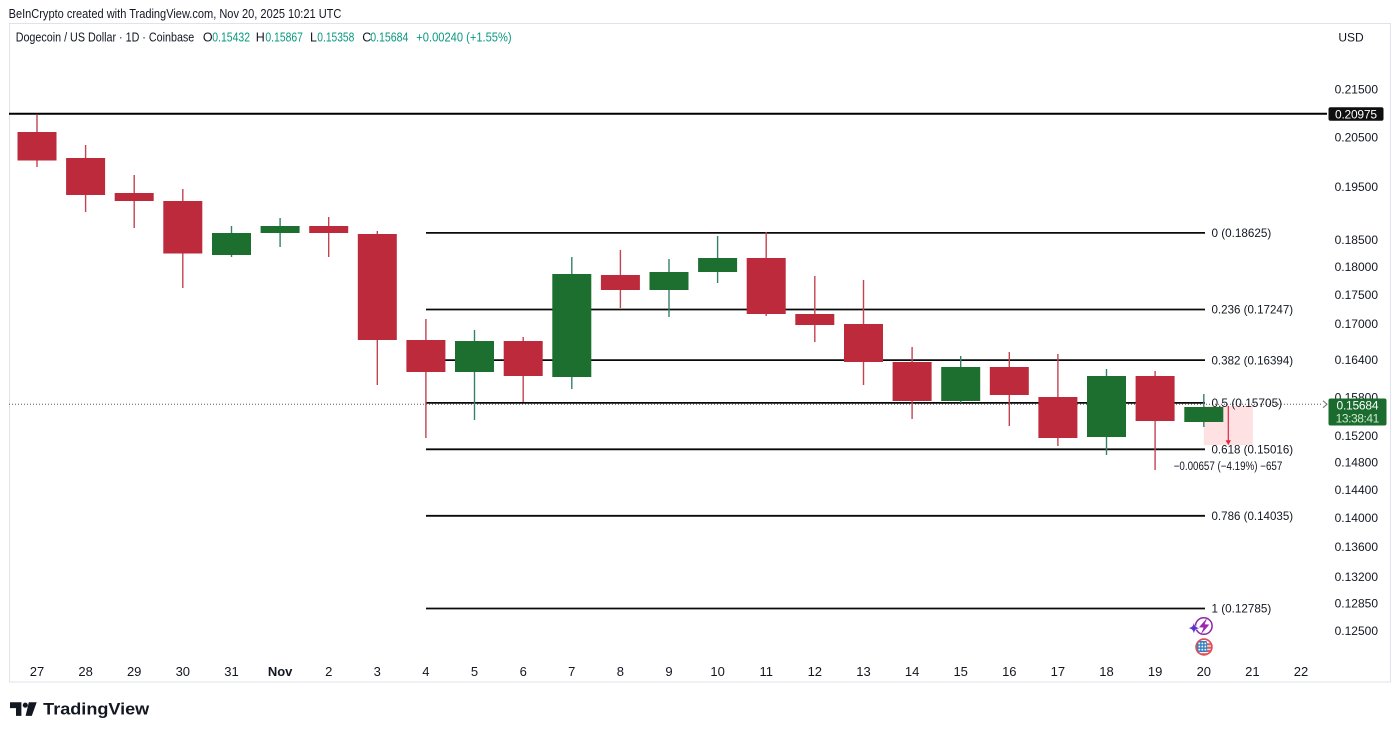 This screenshot has width=1400, height=741. What do you see at coordinates (1357, 631) in the screenshot?
I see `svg-text: 0.12500` at bounding box center [1357, 631].